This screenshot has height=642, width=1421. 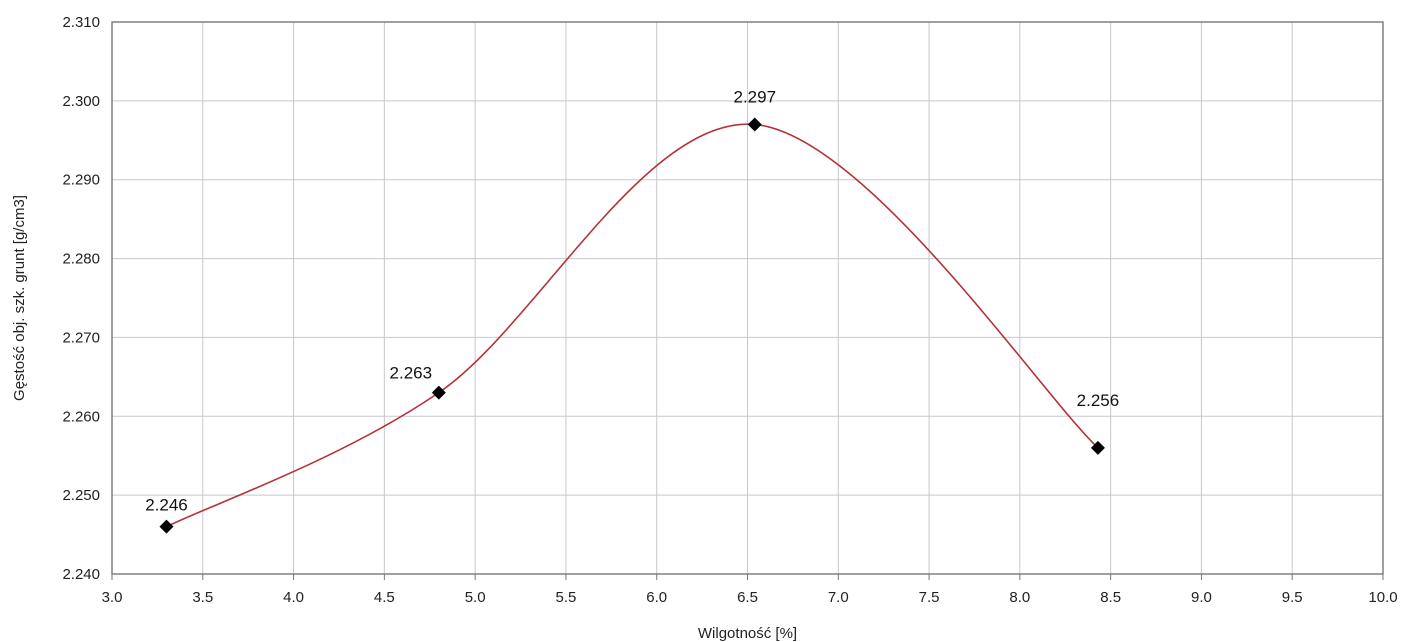 I want to click on y-tick-label: 2.280, so click(x=81, y=259).